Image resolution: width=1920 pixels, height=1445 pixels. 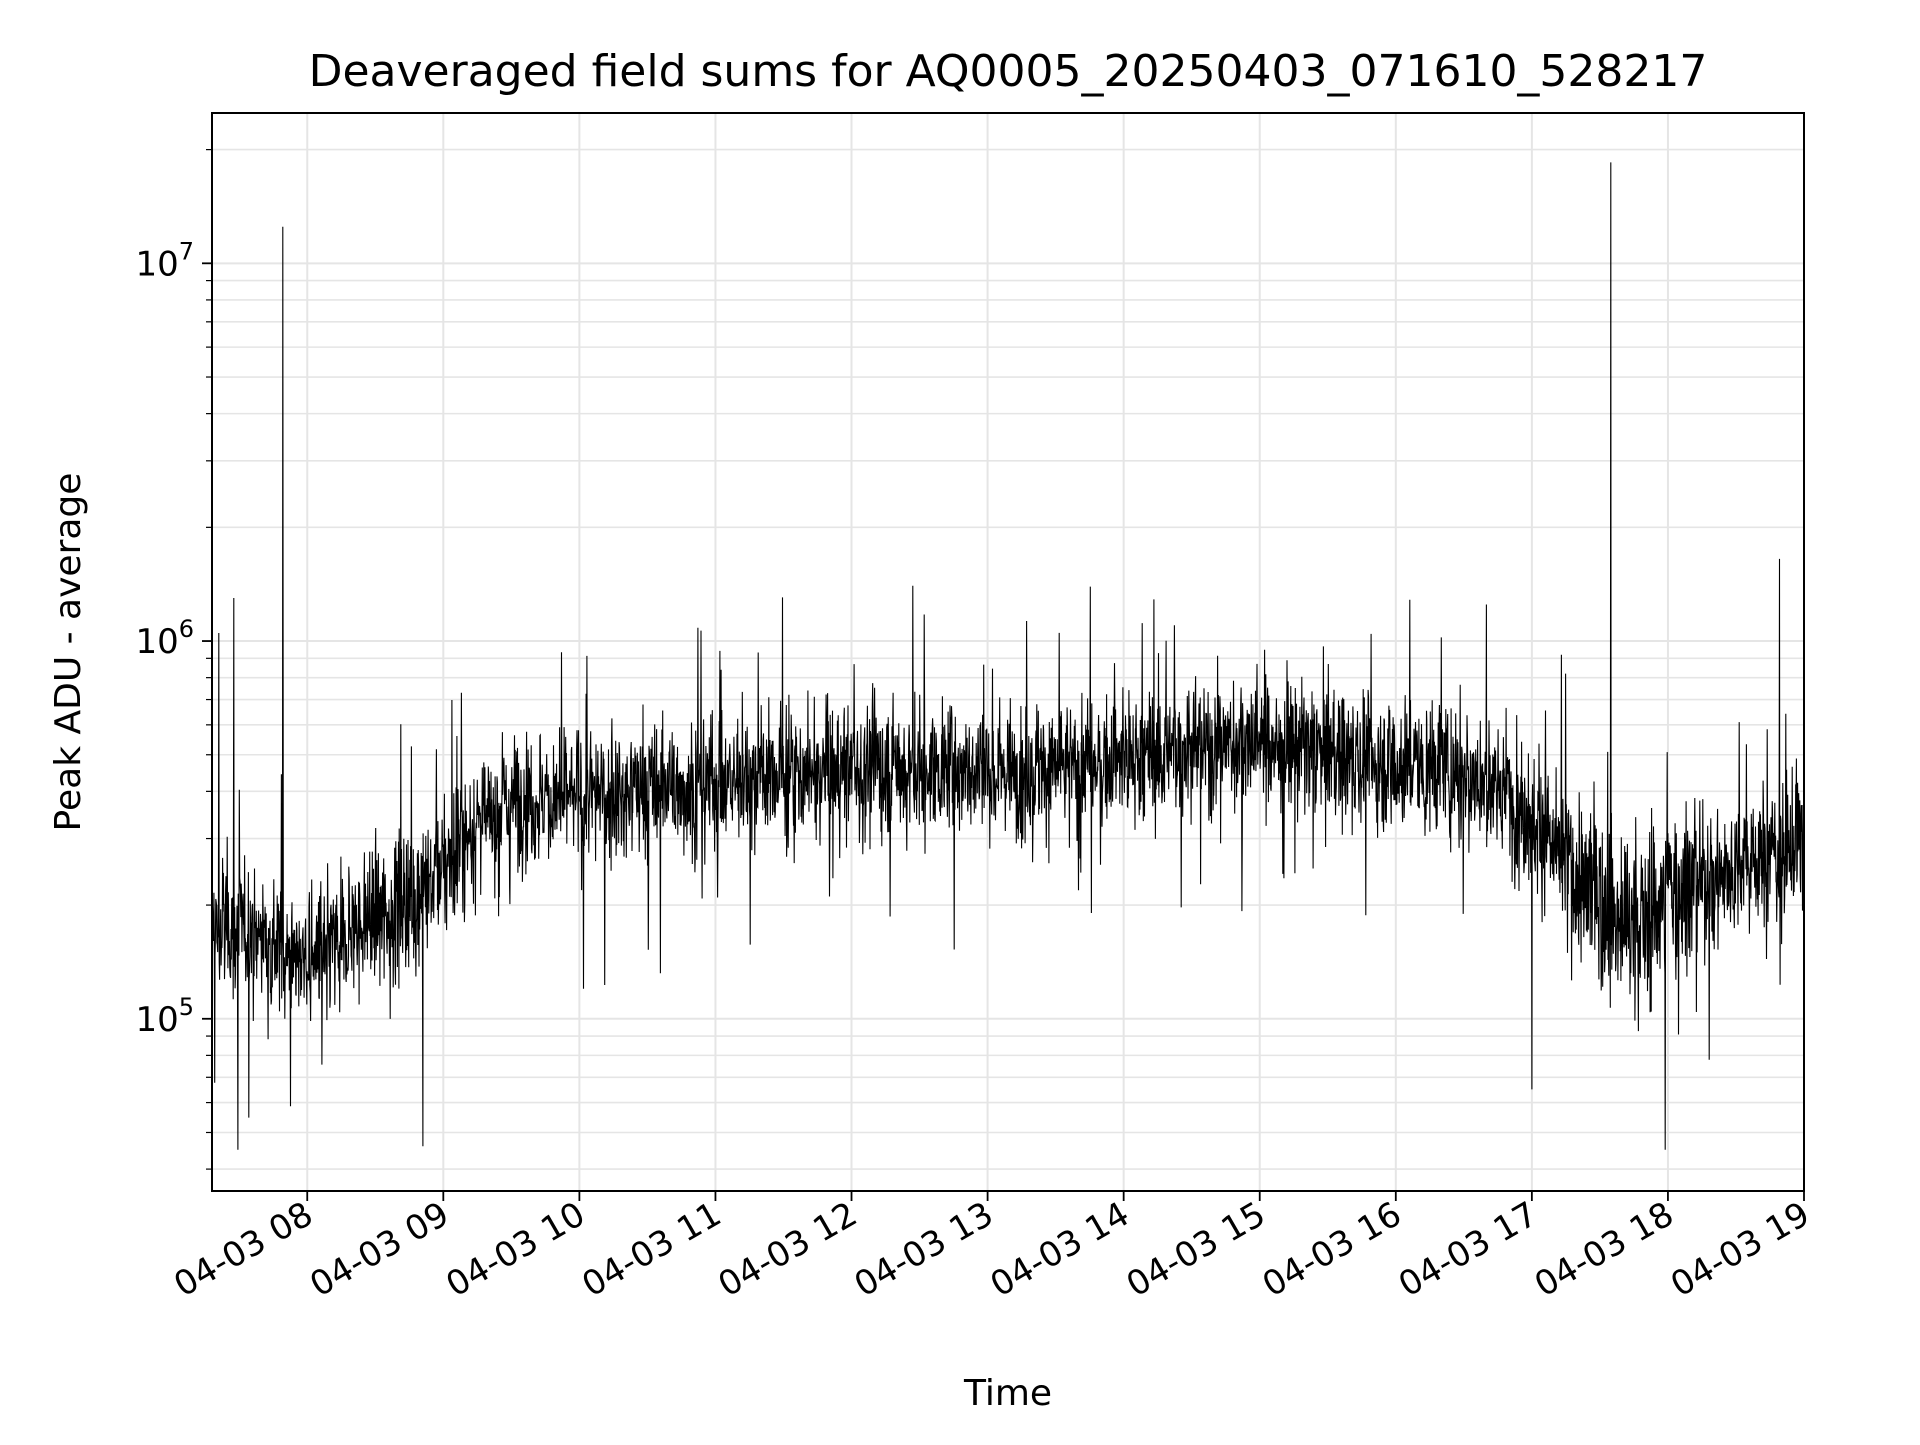 What do you see at coordinates (515, 1249) in the screenshot?
I see `x-tick-label: 04-03 10` at bounding box center [515, 1249].